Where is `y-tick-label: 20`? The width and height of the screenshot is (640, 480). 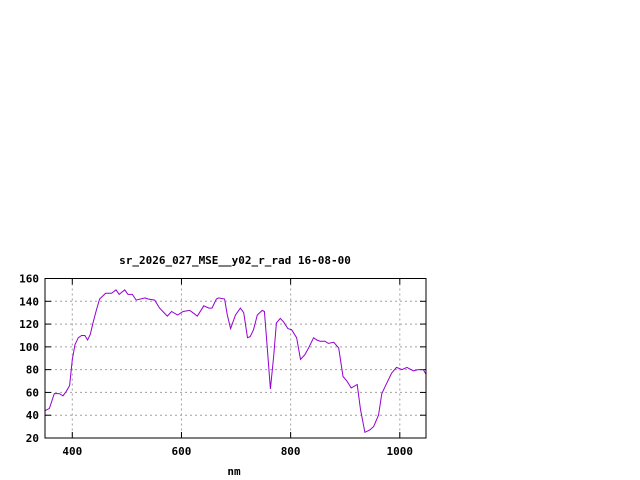
y-tick-label: 20 is located at coordinates (32, 438).